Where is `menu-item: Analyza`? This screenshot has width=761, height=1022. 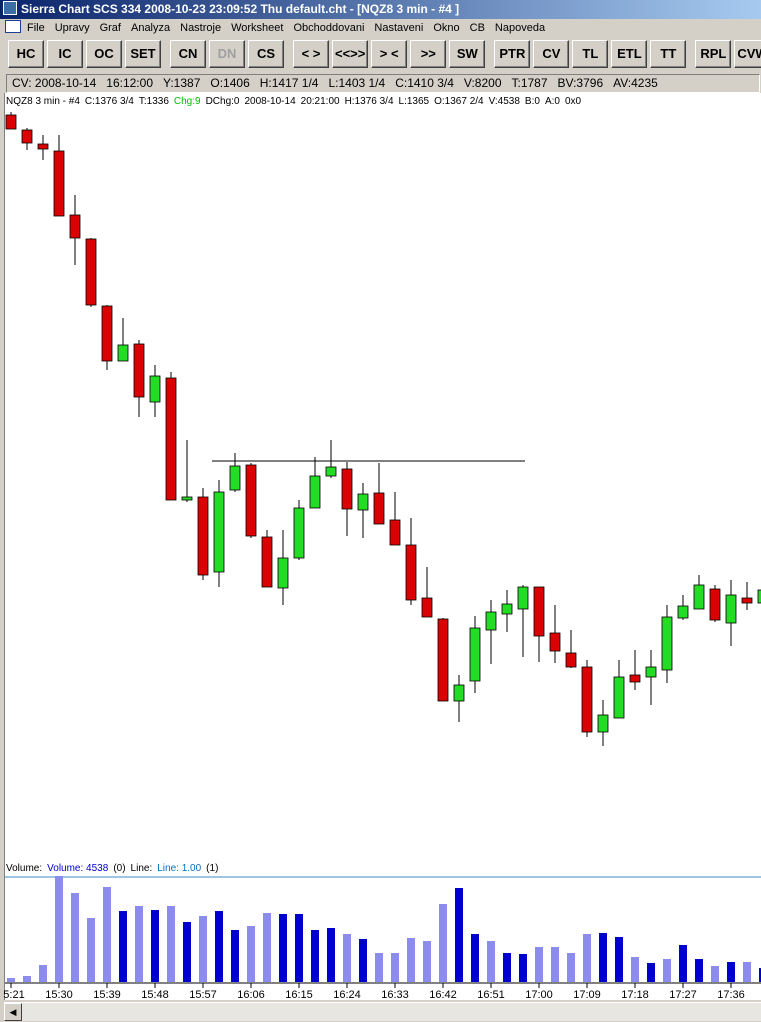
menu-item: Analyza is located at coordinates (150, 28).